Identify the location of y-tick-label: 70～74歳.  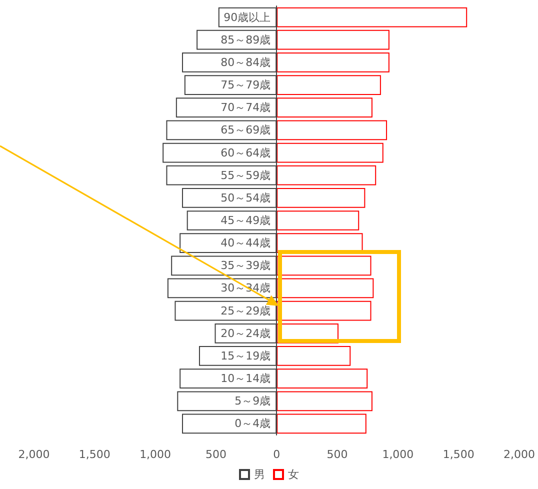
(245, 107).